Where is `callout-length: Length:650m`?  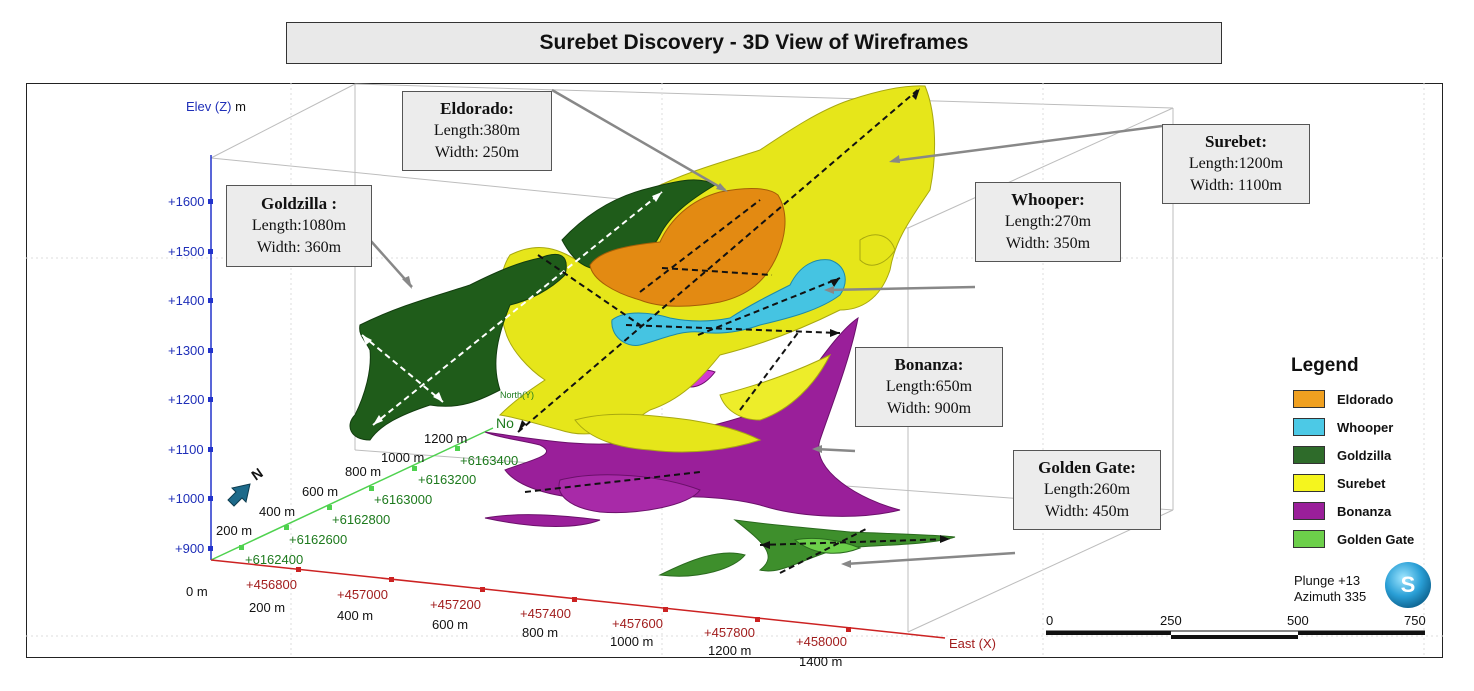
callout-length: Length:650m is located at coordinates (929, 386).